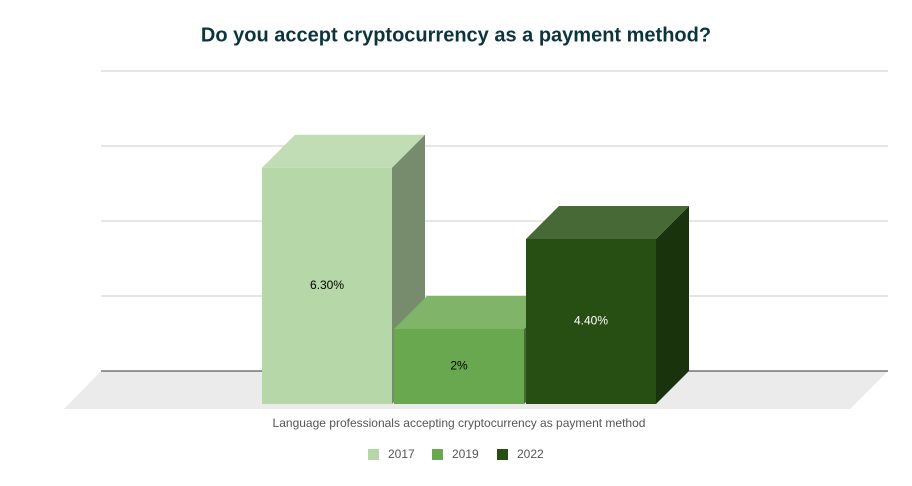  What do you see at coordinates (465, 454) in the screenshot?
I see `legend-label: 2019` at bounding box center [465, 454].